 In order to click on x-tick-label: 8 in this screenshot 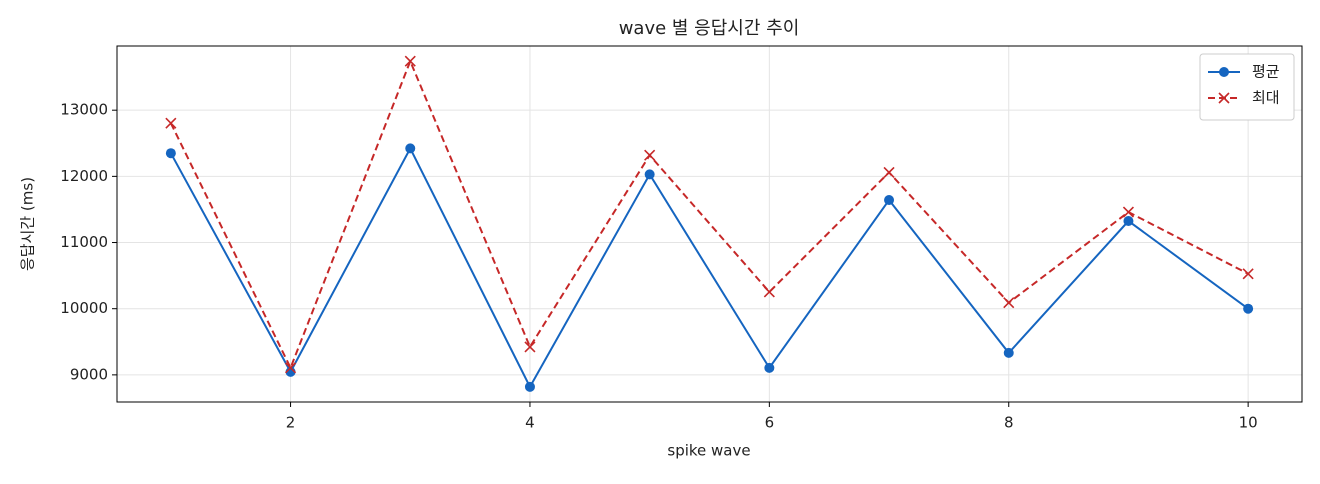, I will do `click(1009, 423)`.